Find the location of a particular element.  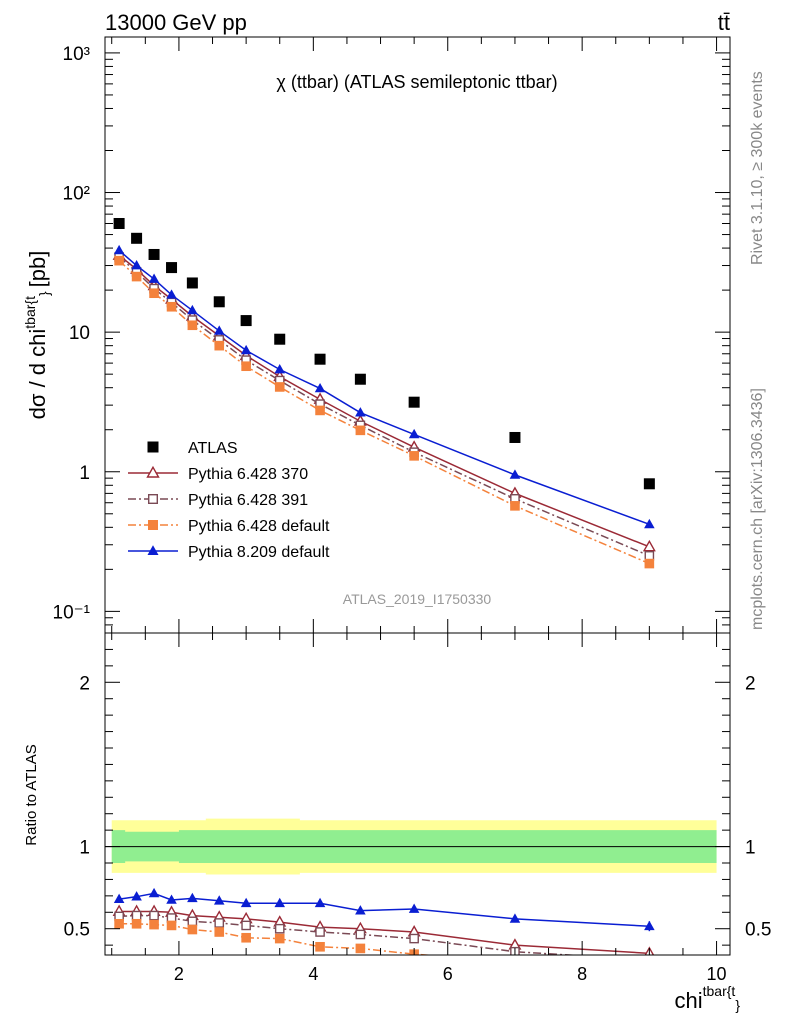

legend-entry-pythia-6-428-391: Pythia 6.428 391 is located at coordinates (218, 500).